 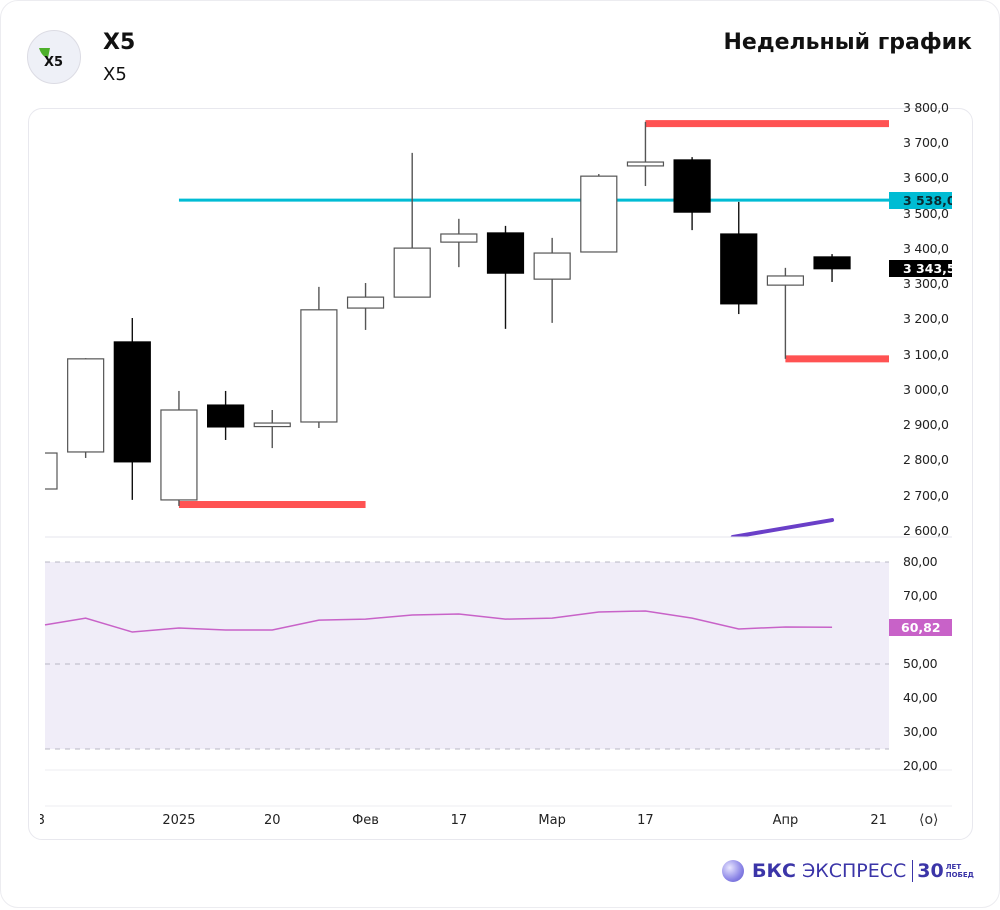 I want to click on settings-icon: ⟨o⟩, so click(x=929, y=820).